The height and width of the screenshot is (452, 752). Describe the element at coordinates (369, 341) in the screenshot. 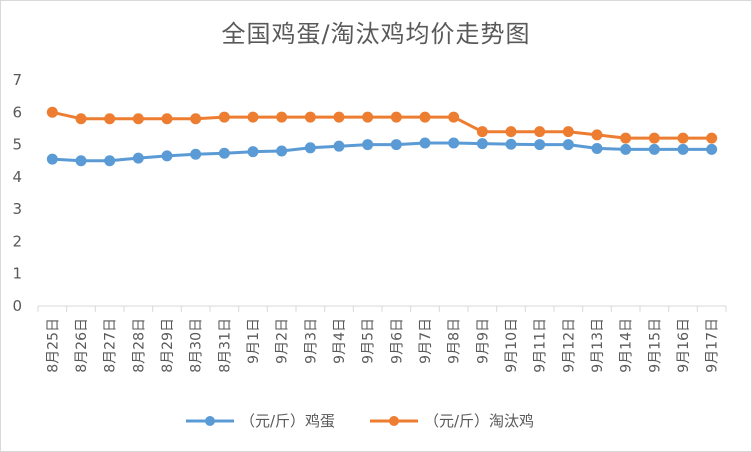

I see `x-tick-label: 9月5日` at that location.